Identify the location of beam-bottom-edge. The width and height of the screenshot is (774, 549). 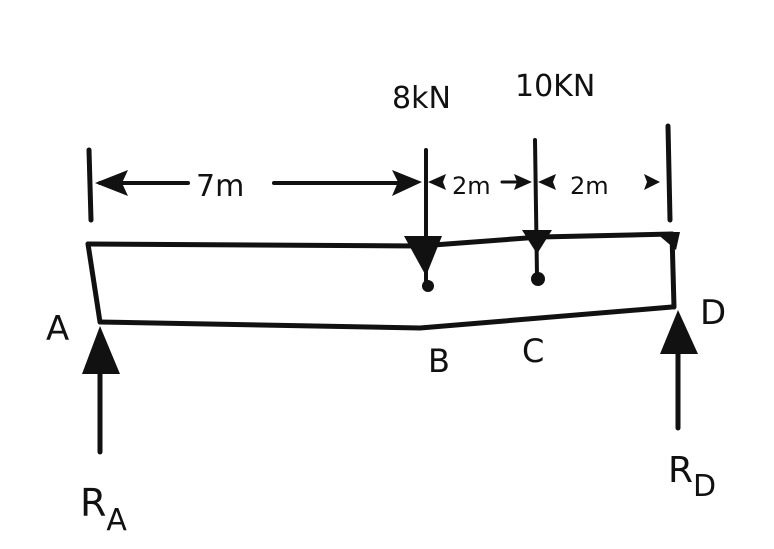
(386, 317).